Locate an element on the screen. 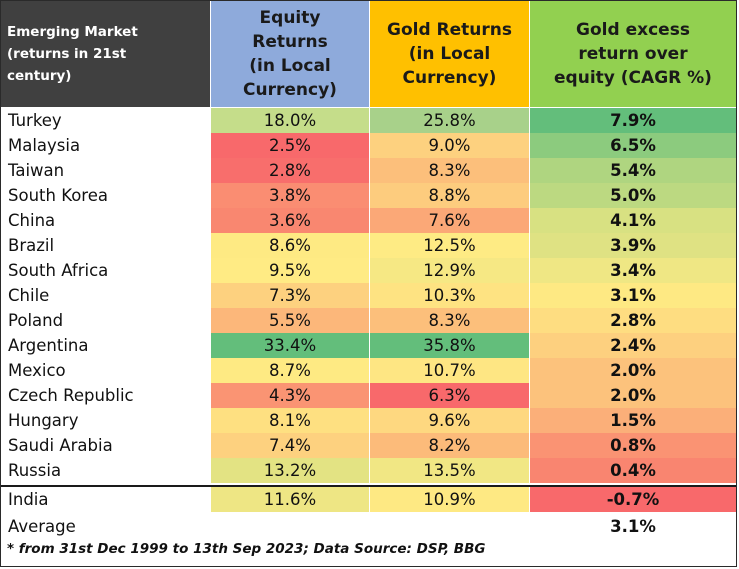 The height and width of the screenshot is (569, 739). equity-return-cell: 2.5% is located at coordinates (290, 145).